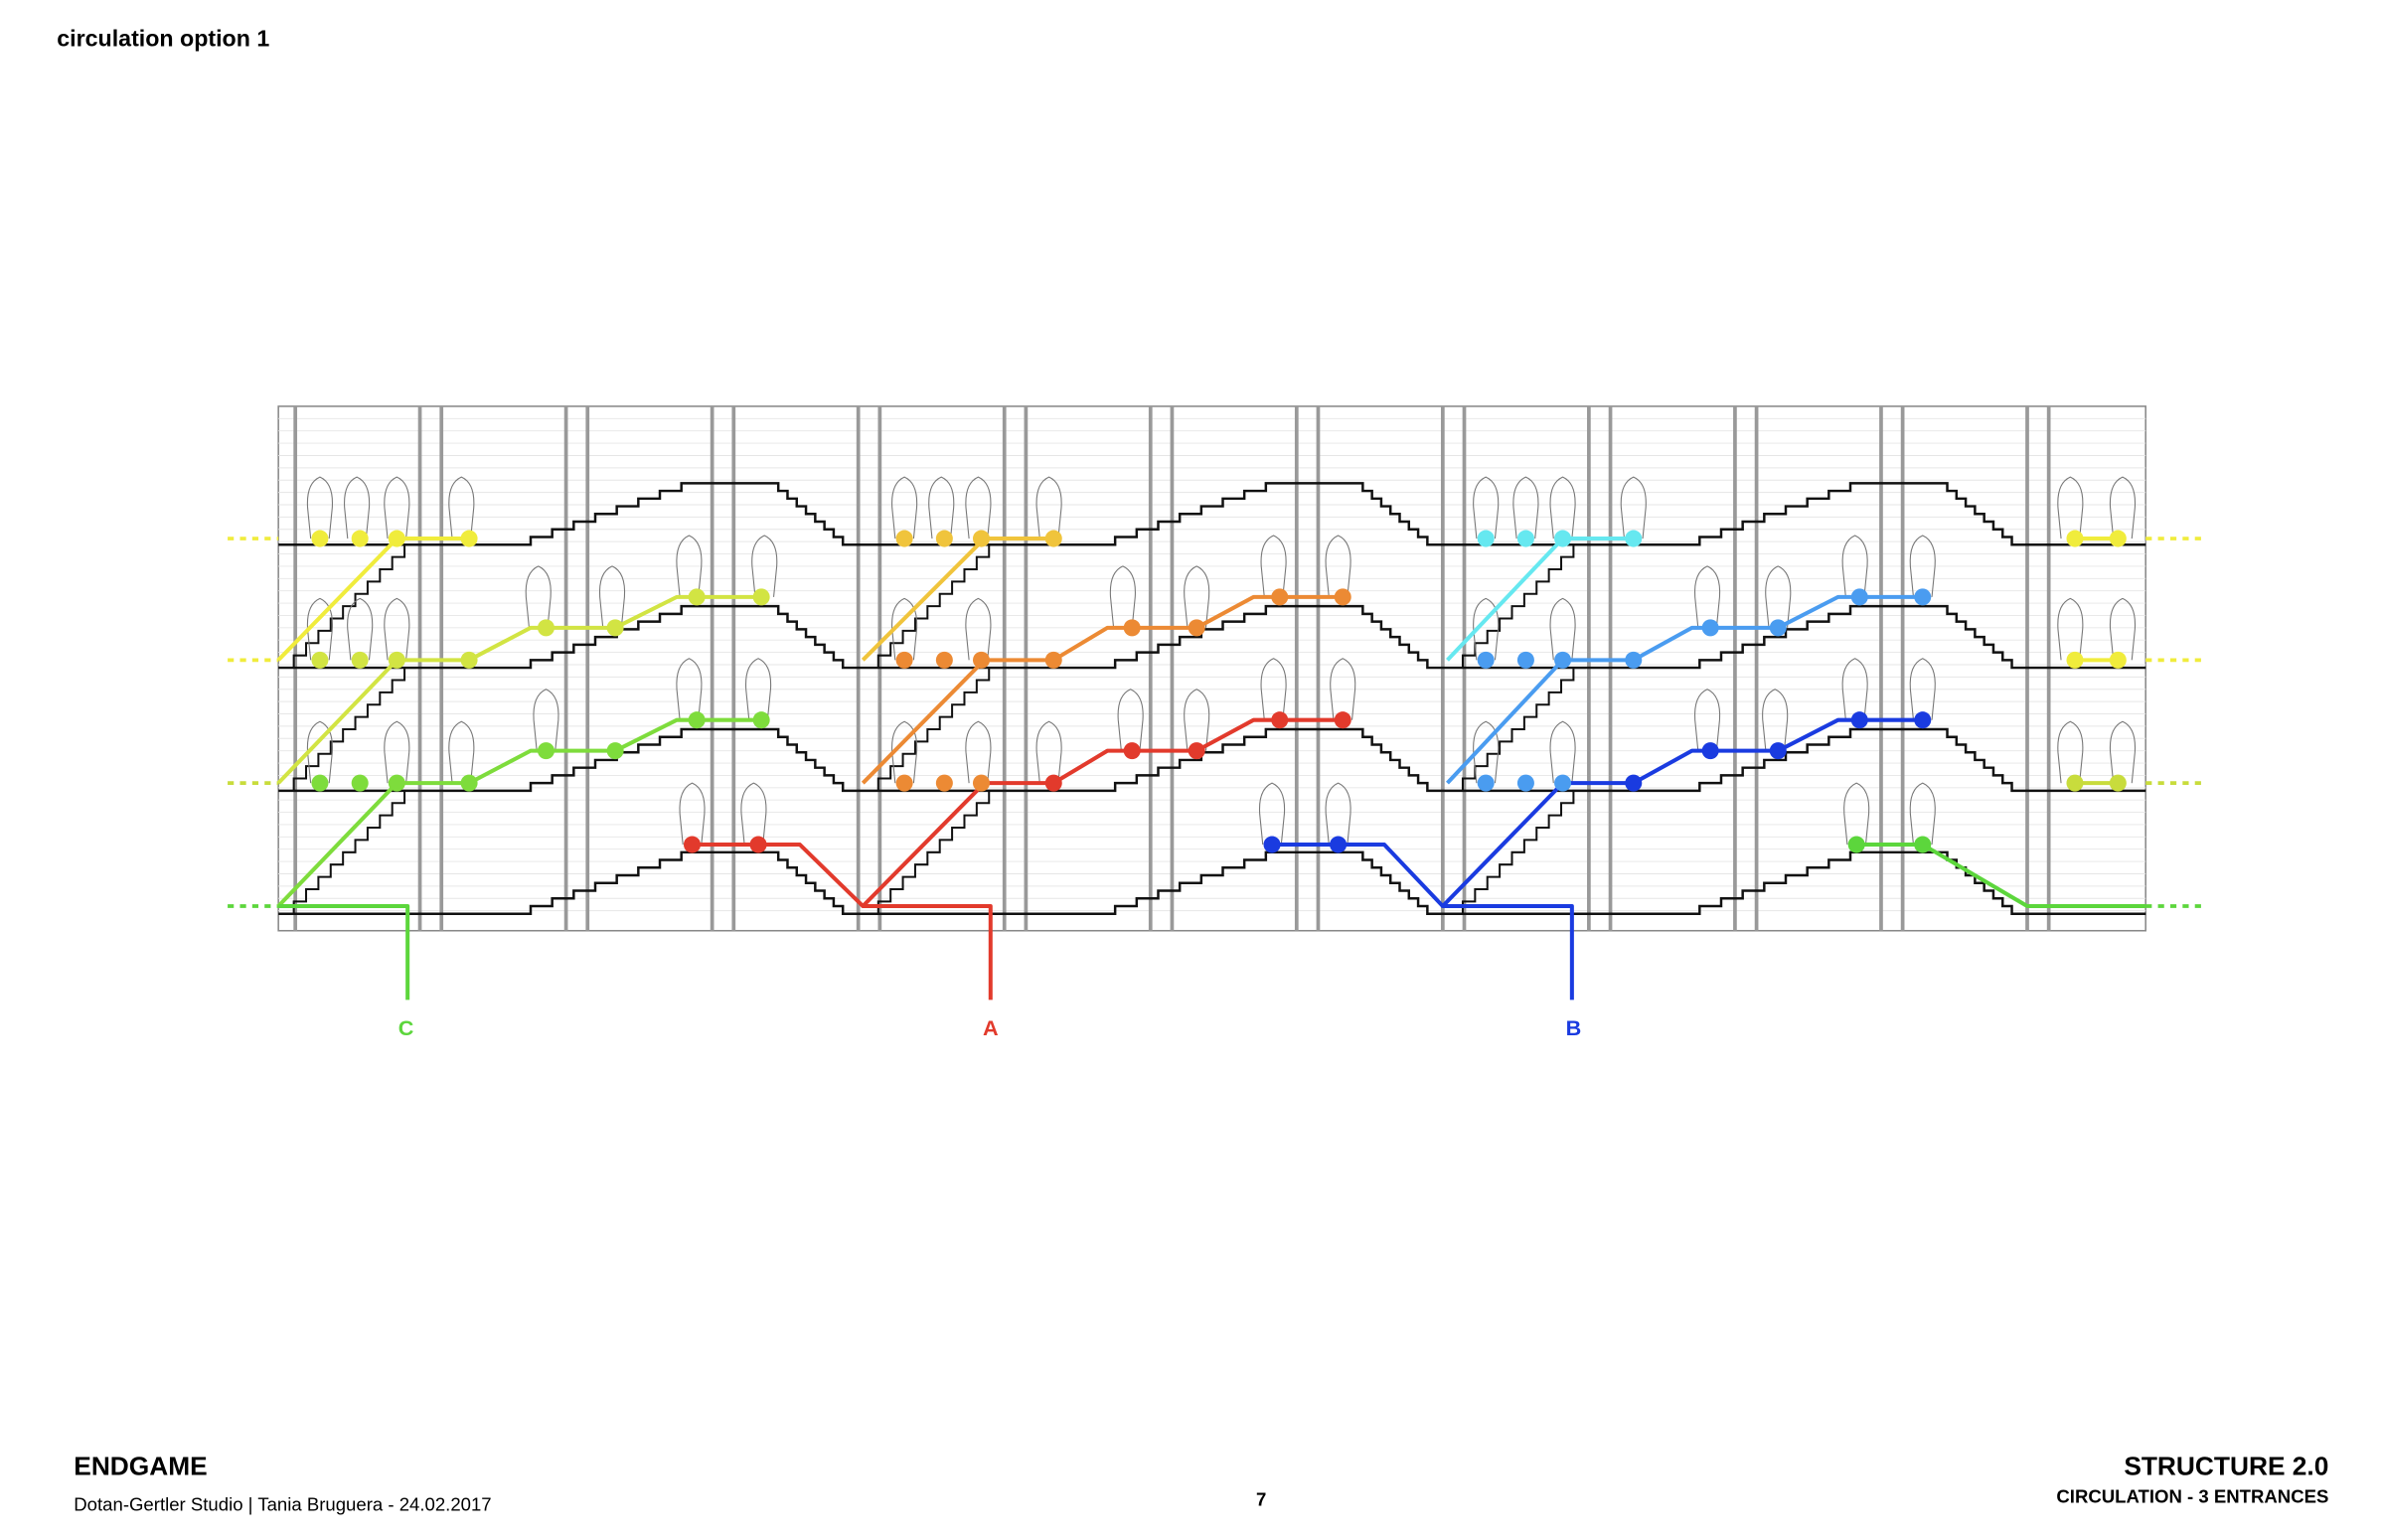 The image size is (2381, 1540). Describe the element at coordinates (1574, 1027) in the screenshot. I see `entrance-label: B` at that location.